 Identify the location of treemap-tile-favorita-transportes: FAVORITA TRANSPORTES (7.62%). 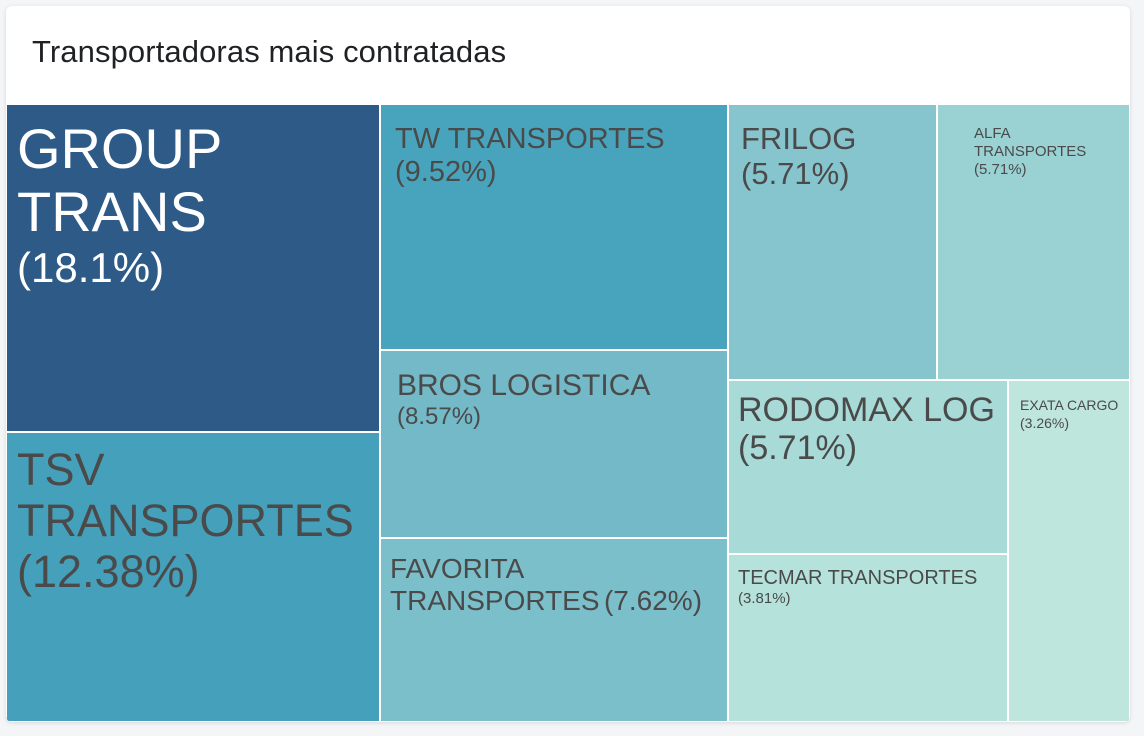
(554, 630).